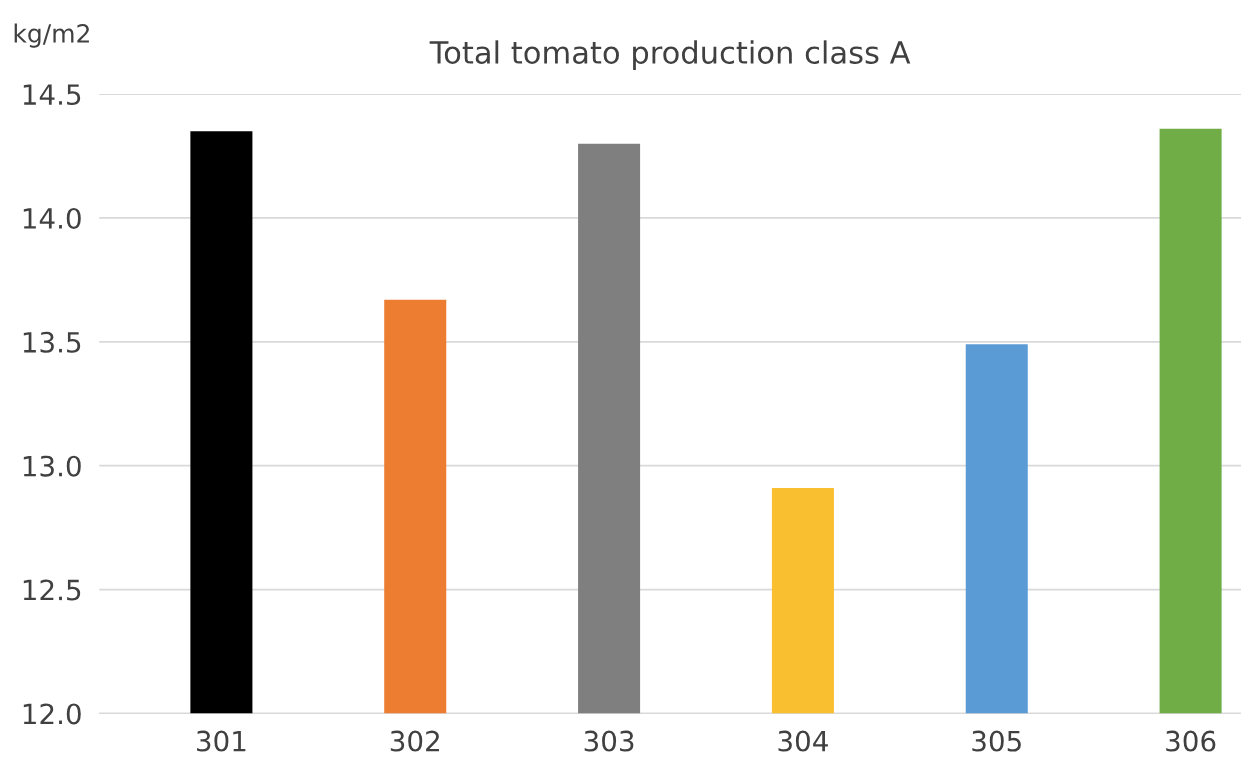  What do you see at coordinates (221, 741) in the screenshot?
I see `x-tick-label: 301` at bounding box center [221, 741].